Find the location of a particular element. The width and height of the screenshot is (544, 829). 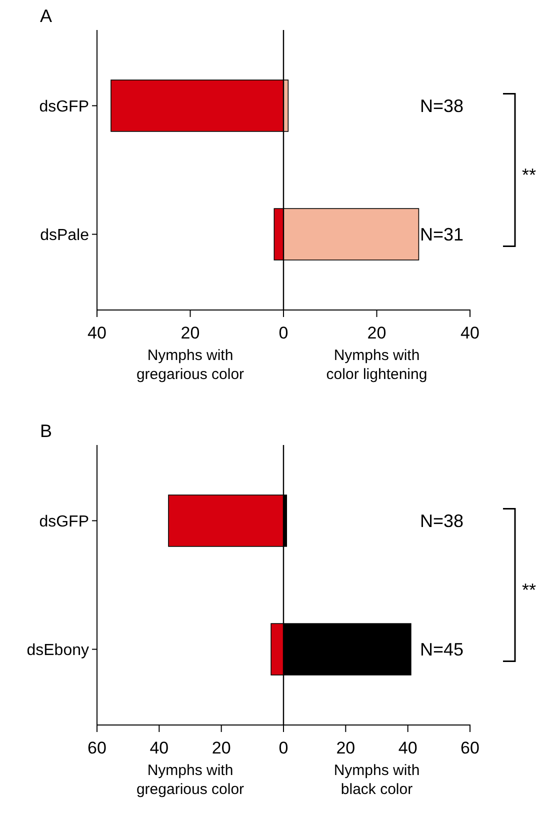

annotation: N=45 is located at coordinates (442, 650).